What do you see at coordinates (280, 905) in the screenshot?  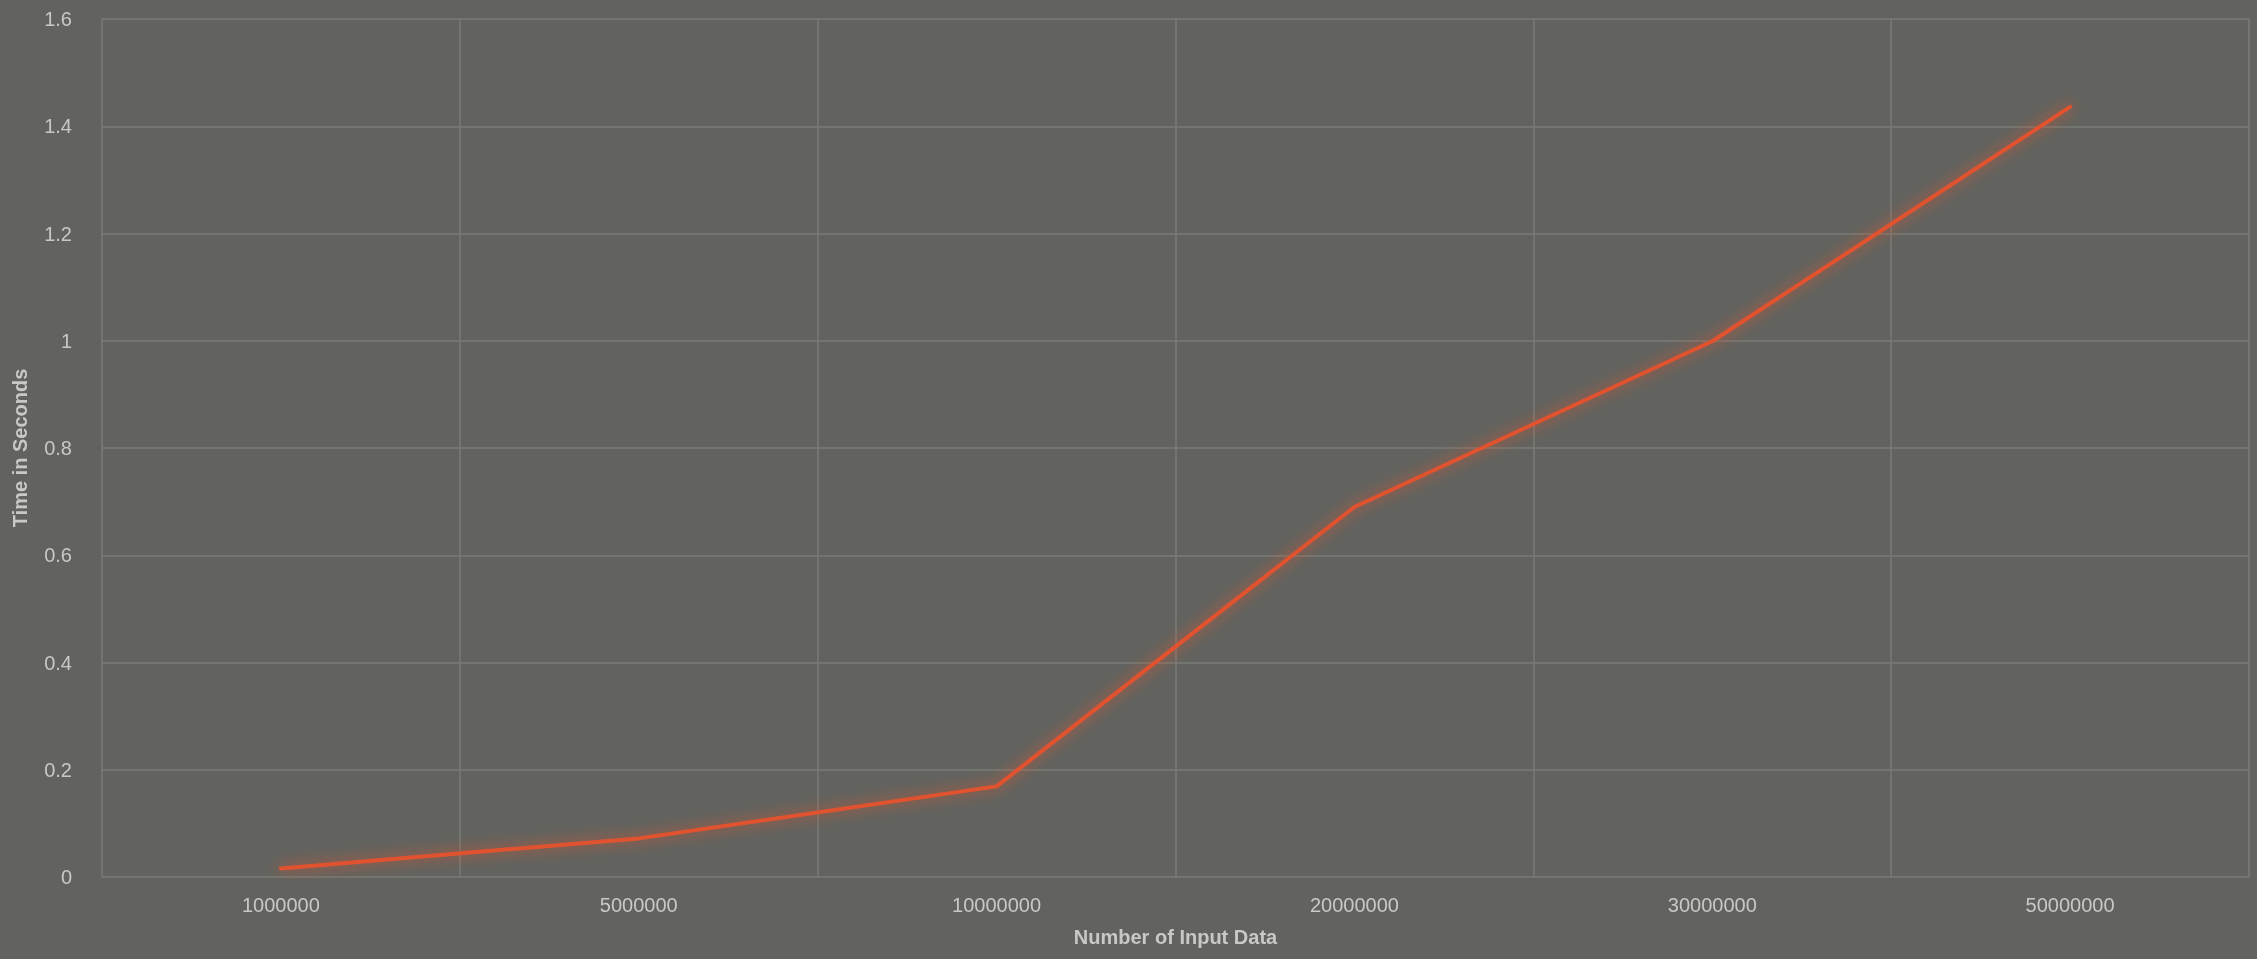 I see `x-tick-label: 1000000` at bounding box center [280, 905].